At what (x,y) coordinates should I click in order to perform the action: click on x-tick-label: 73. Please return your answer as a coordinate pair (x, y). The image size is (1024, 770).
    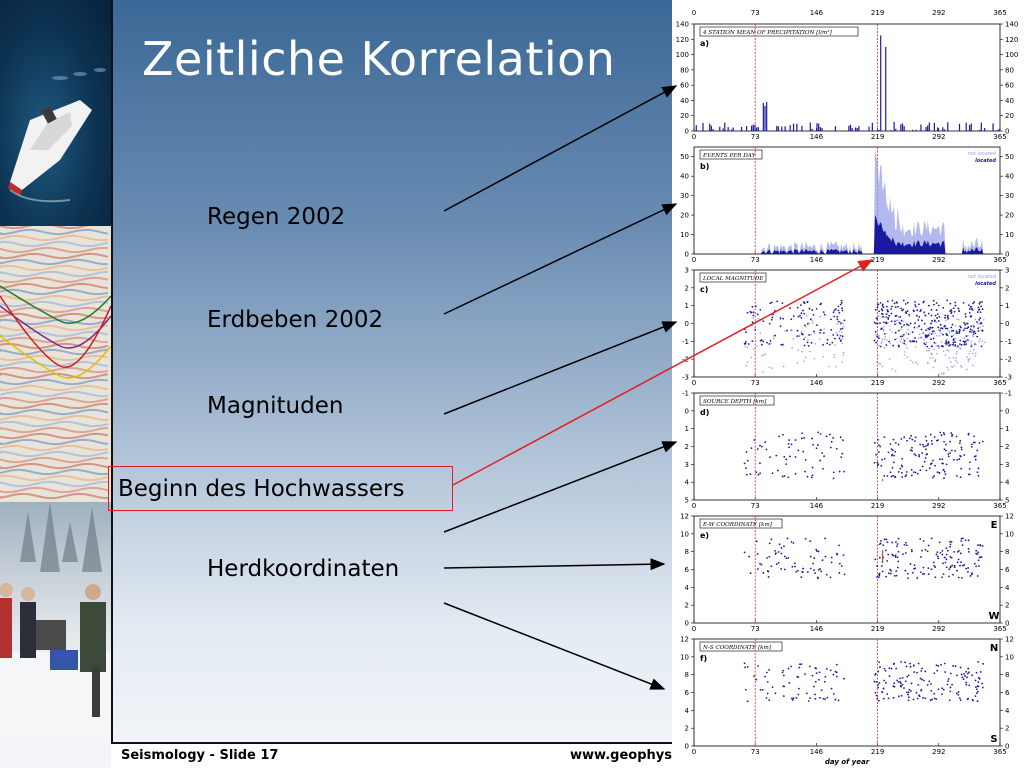
    Looking at the image, I should click on (755, 506).